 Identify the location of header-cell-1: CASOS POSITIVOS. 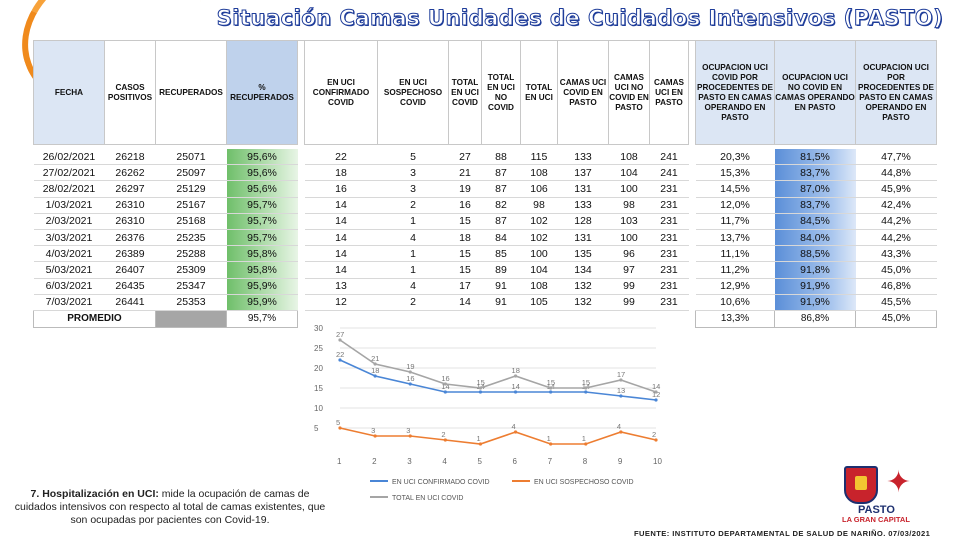
(130, 92).